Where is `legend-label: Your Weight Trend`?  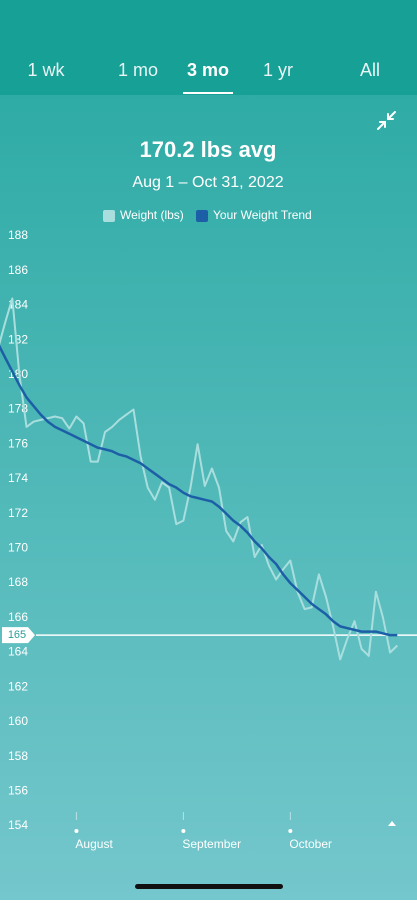
legend-label: Your Weight Trend is located at coordinates (262, 215).